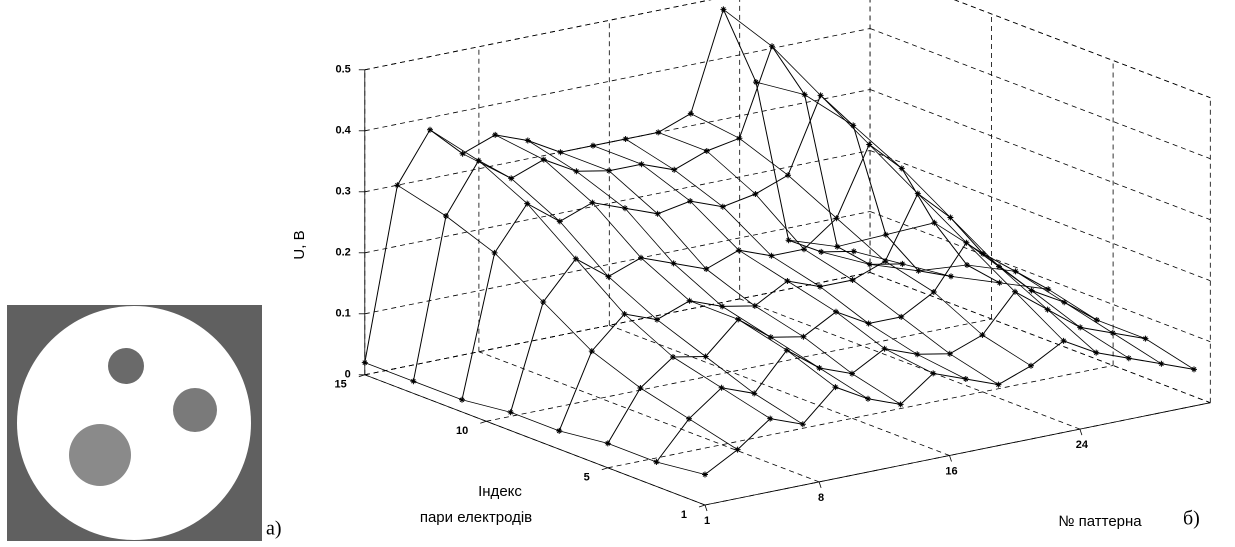 This screenshot has height=547, width=1235. I want to click on z-axis-label: U, B, so click(299, 244).